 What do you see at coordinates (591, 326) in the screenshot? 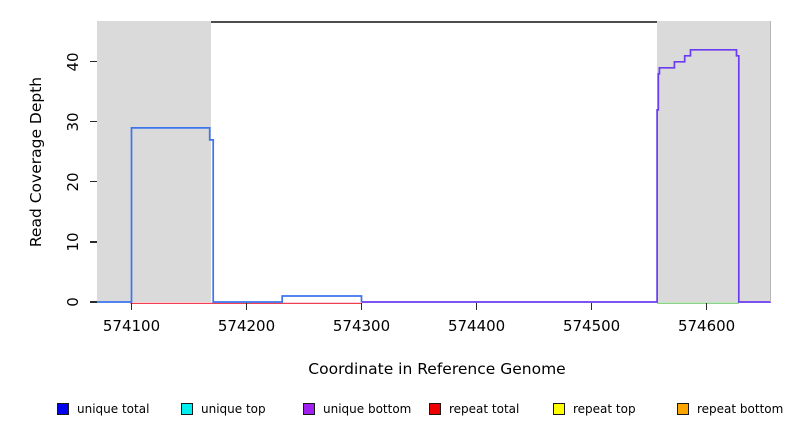
I see `x-tick-label: 574500` at bounding box center [591, 326].